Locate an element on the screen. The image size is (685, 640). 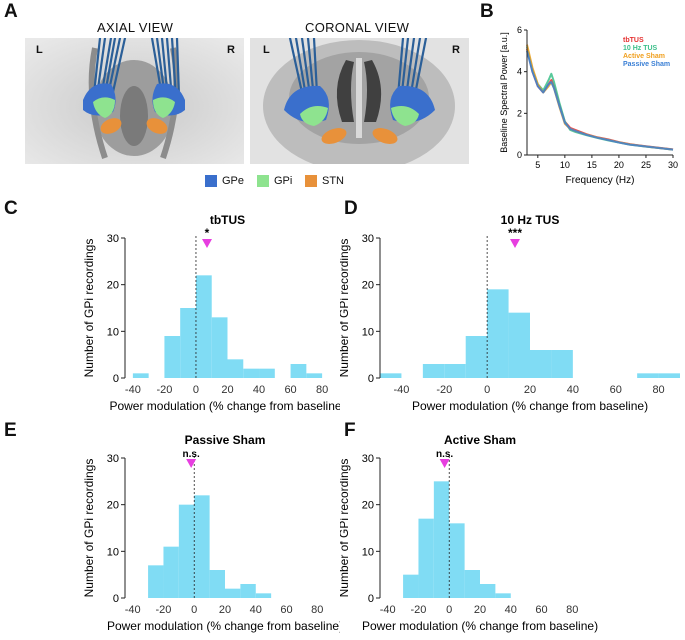
panel-label-e: E is located at coordinates (10, 430).